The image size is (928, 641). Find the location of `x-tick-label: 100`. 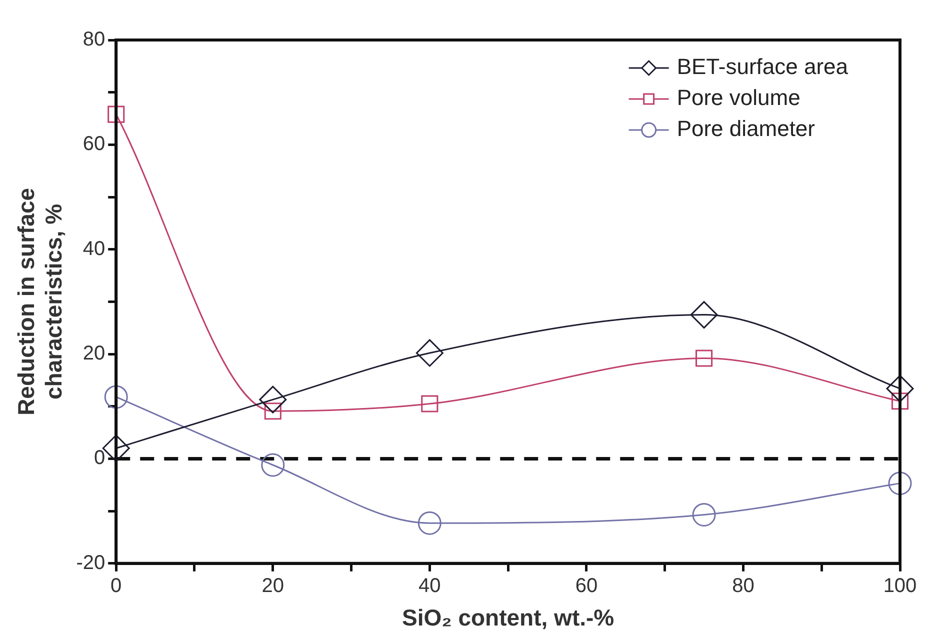

x-tick-label: 100 is located at coordinates (900, 585).